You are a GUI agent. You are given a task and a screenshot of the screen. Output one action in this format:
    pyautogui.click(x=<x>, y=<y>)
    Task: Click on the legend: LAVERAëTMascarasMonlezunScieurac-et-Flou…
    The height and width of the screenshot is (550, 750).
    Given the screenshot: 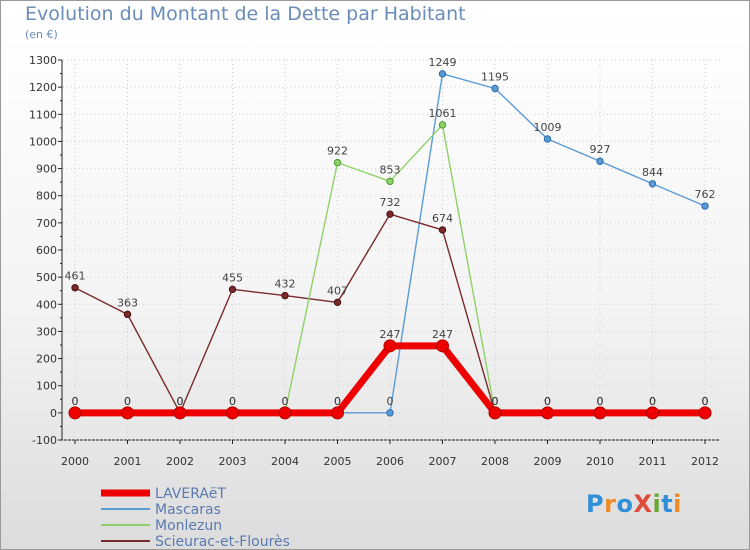 What is the action you would take?
    pyautogui.click(x=195, y=518)
    